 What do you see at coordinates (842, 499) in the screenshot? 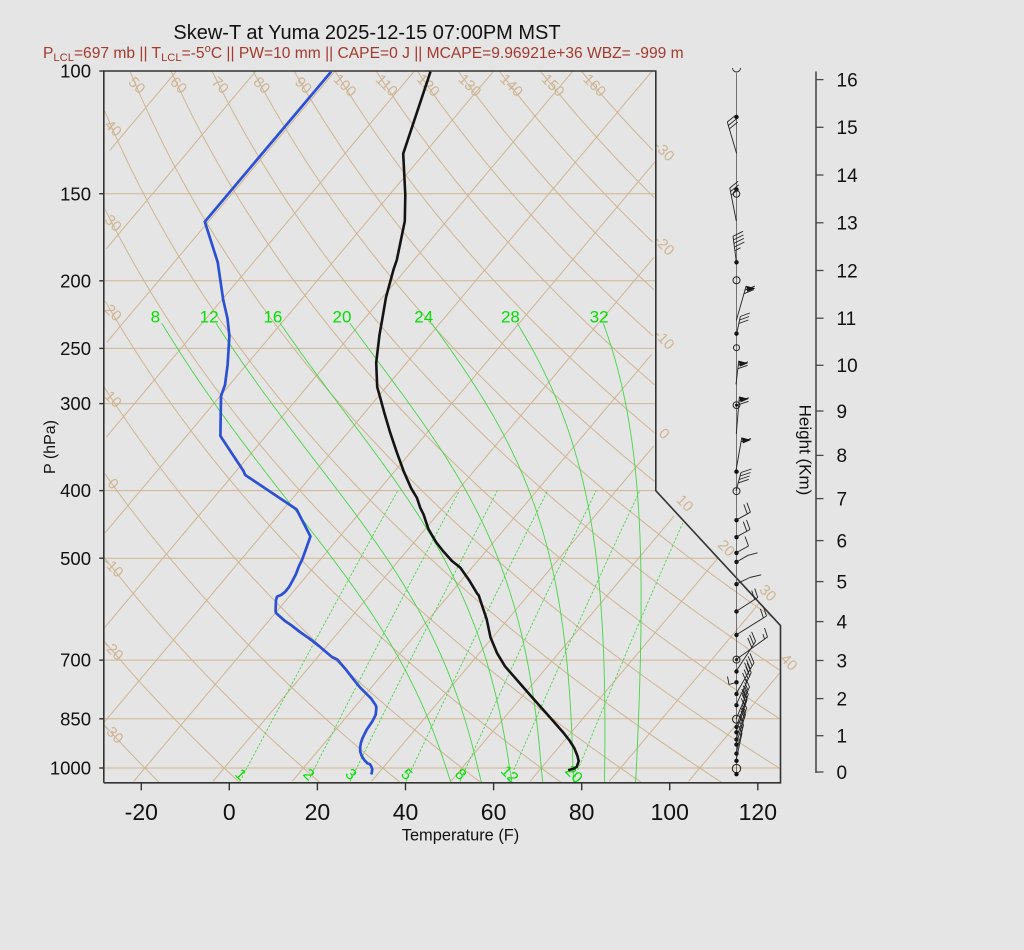
I see `svg-text: 7` at bounding box center [842, 499].